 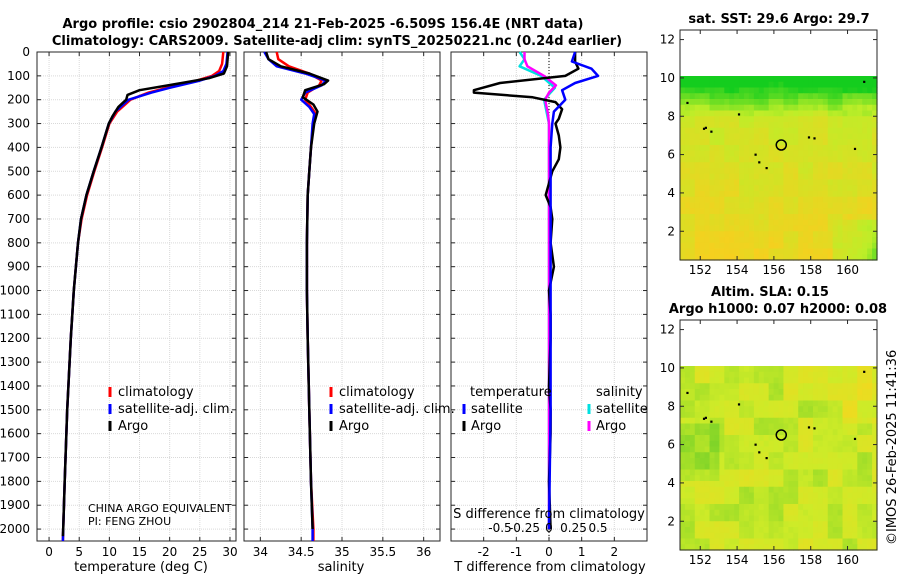 What do you see at coordinates (847, 270) in the screenshot?
I see `map-x-tick-label: 160` at bounding box center [847, 270].